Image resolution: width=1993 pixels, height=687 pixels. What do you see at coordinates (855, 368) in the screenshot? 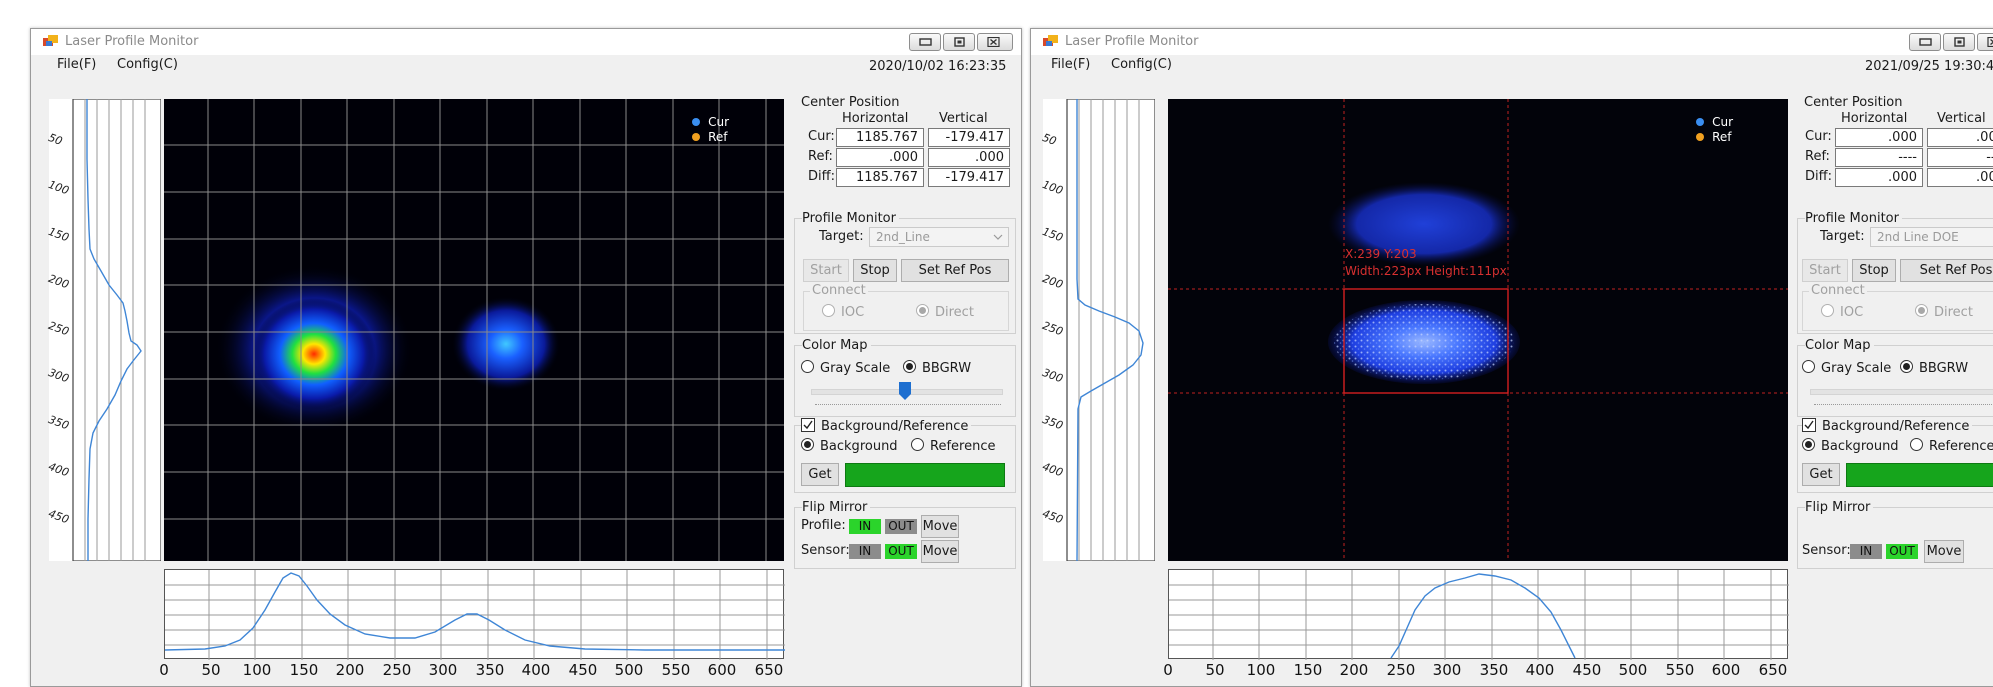
I see `gray-scale-label: Gray Scale` at bounding box center [855, 368].